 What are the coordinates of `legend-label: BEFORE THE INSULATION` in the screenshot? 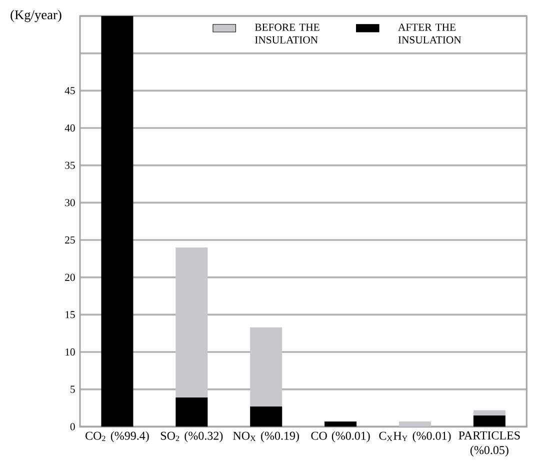 It's located at (287, 34).